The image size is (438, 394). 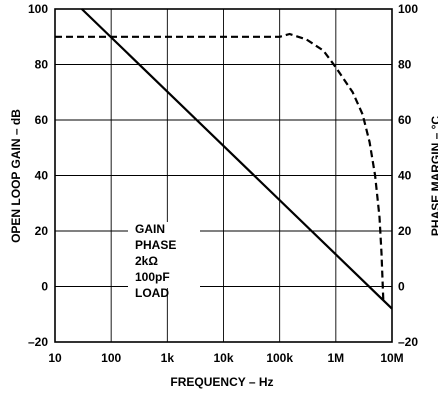 What do you see at coordinates (405, 176) in the screenshot?
I see `y-right-tick-label-3: 40` at bounding box center [405, 176].